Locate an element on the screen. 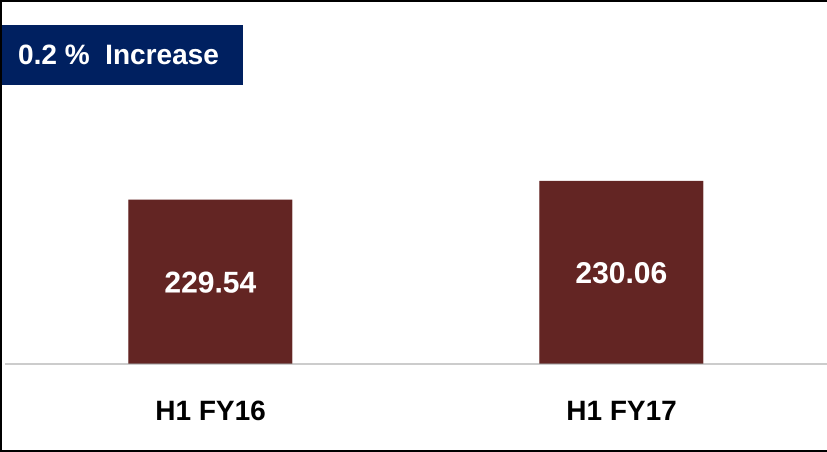 This screenshot has height=452, width=827. annotation: 0.2 % Increase is located at coordinates (122, 55).